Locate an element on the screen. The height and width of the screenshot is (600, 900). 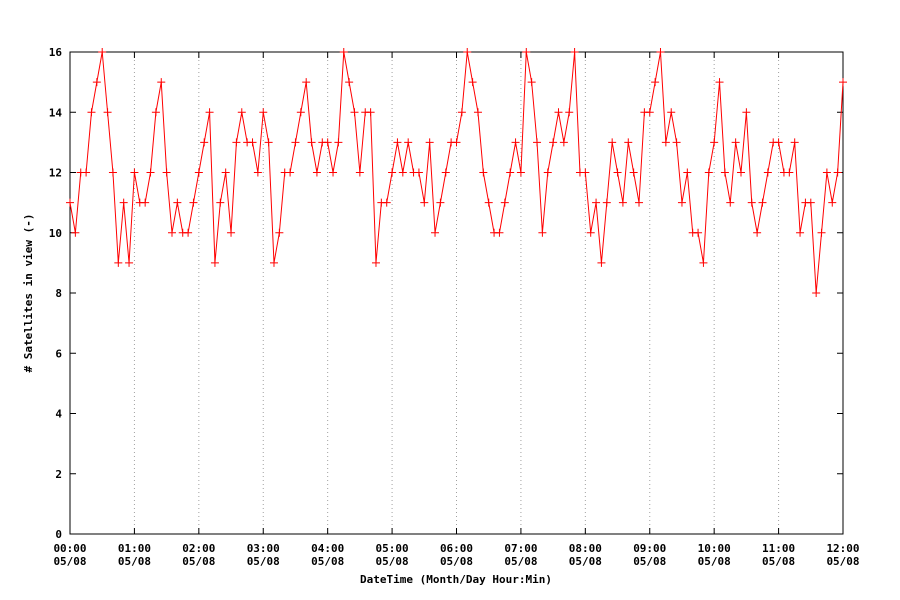
x-tick-label: 09:00 05/08 is located at coordinates (649, 555).